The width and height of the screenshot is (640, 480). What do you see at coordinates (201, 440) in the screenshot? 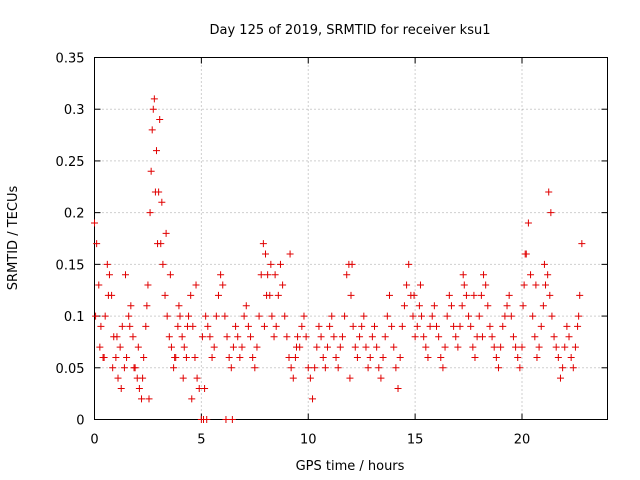
I see `x-tick-label: 5` at bounding box center [201, 440].